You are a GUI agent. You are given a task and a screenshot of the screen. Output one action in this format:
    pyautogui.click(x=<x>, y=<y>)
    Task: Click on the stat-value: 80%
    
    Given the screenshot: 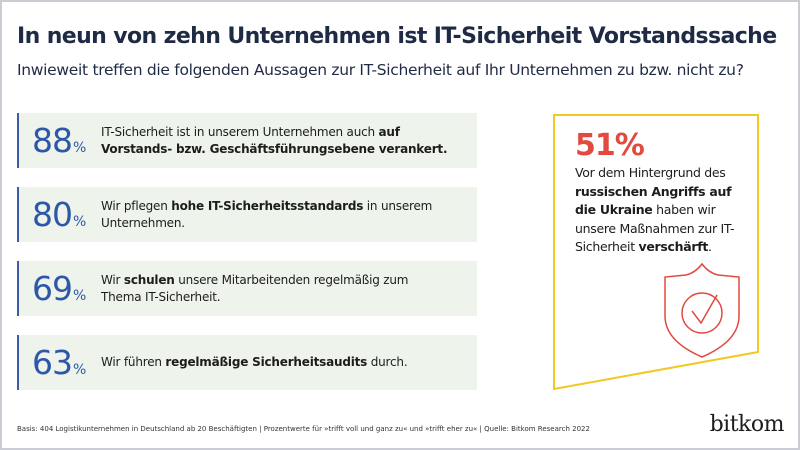 What is the action you would take?
    pyautogui.click(x=59, y=214)
    